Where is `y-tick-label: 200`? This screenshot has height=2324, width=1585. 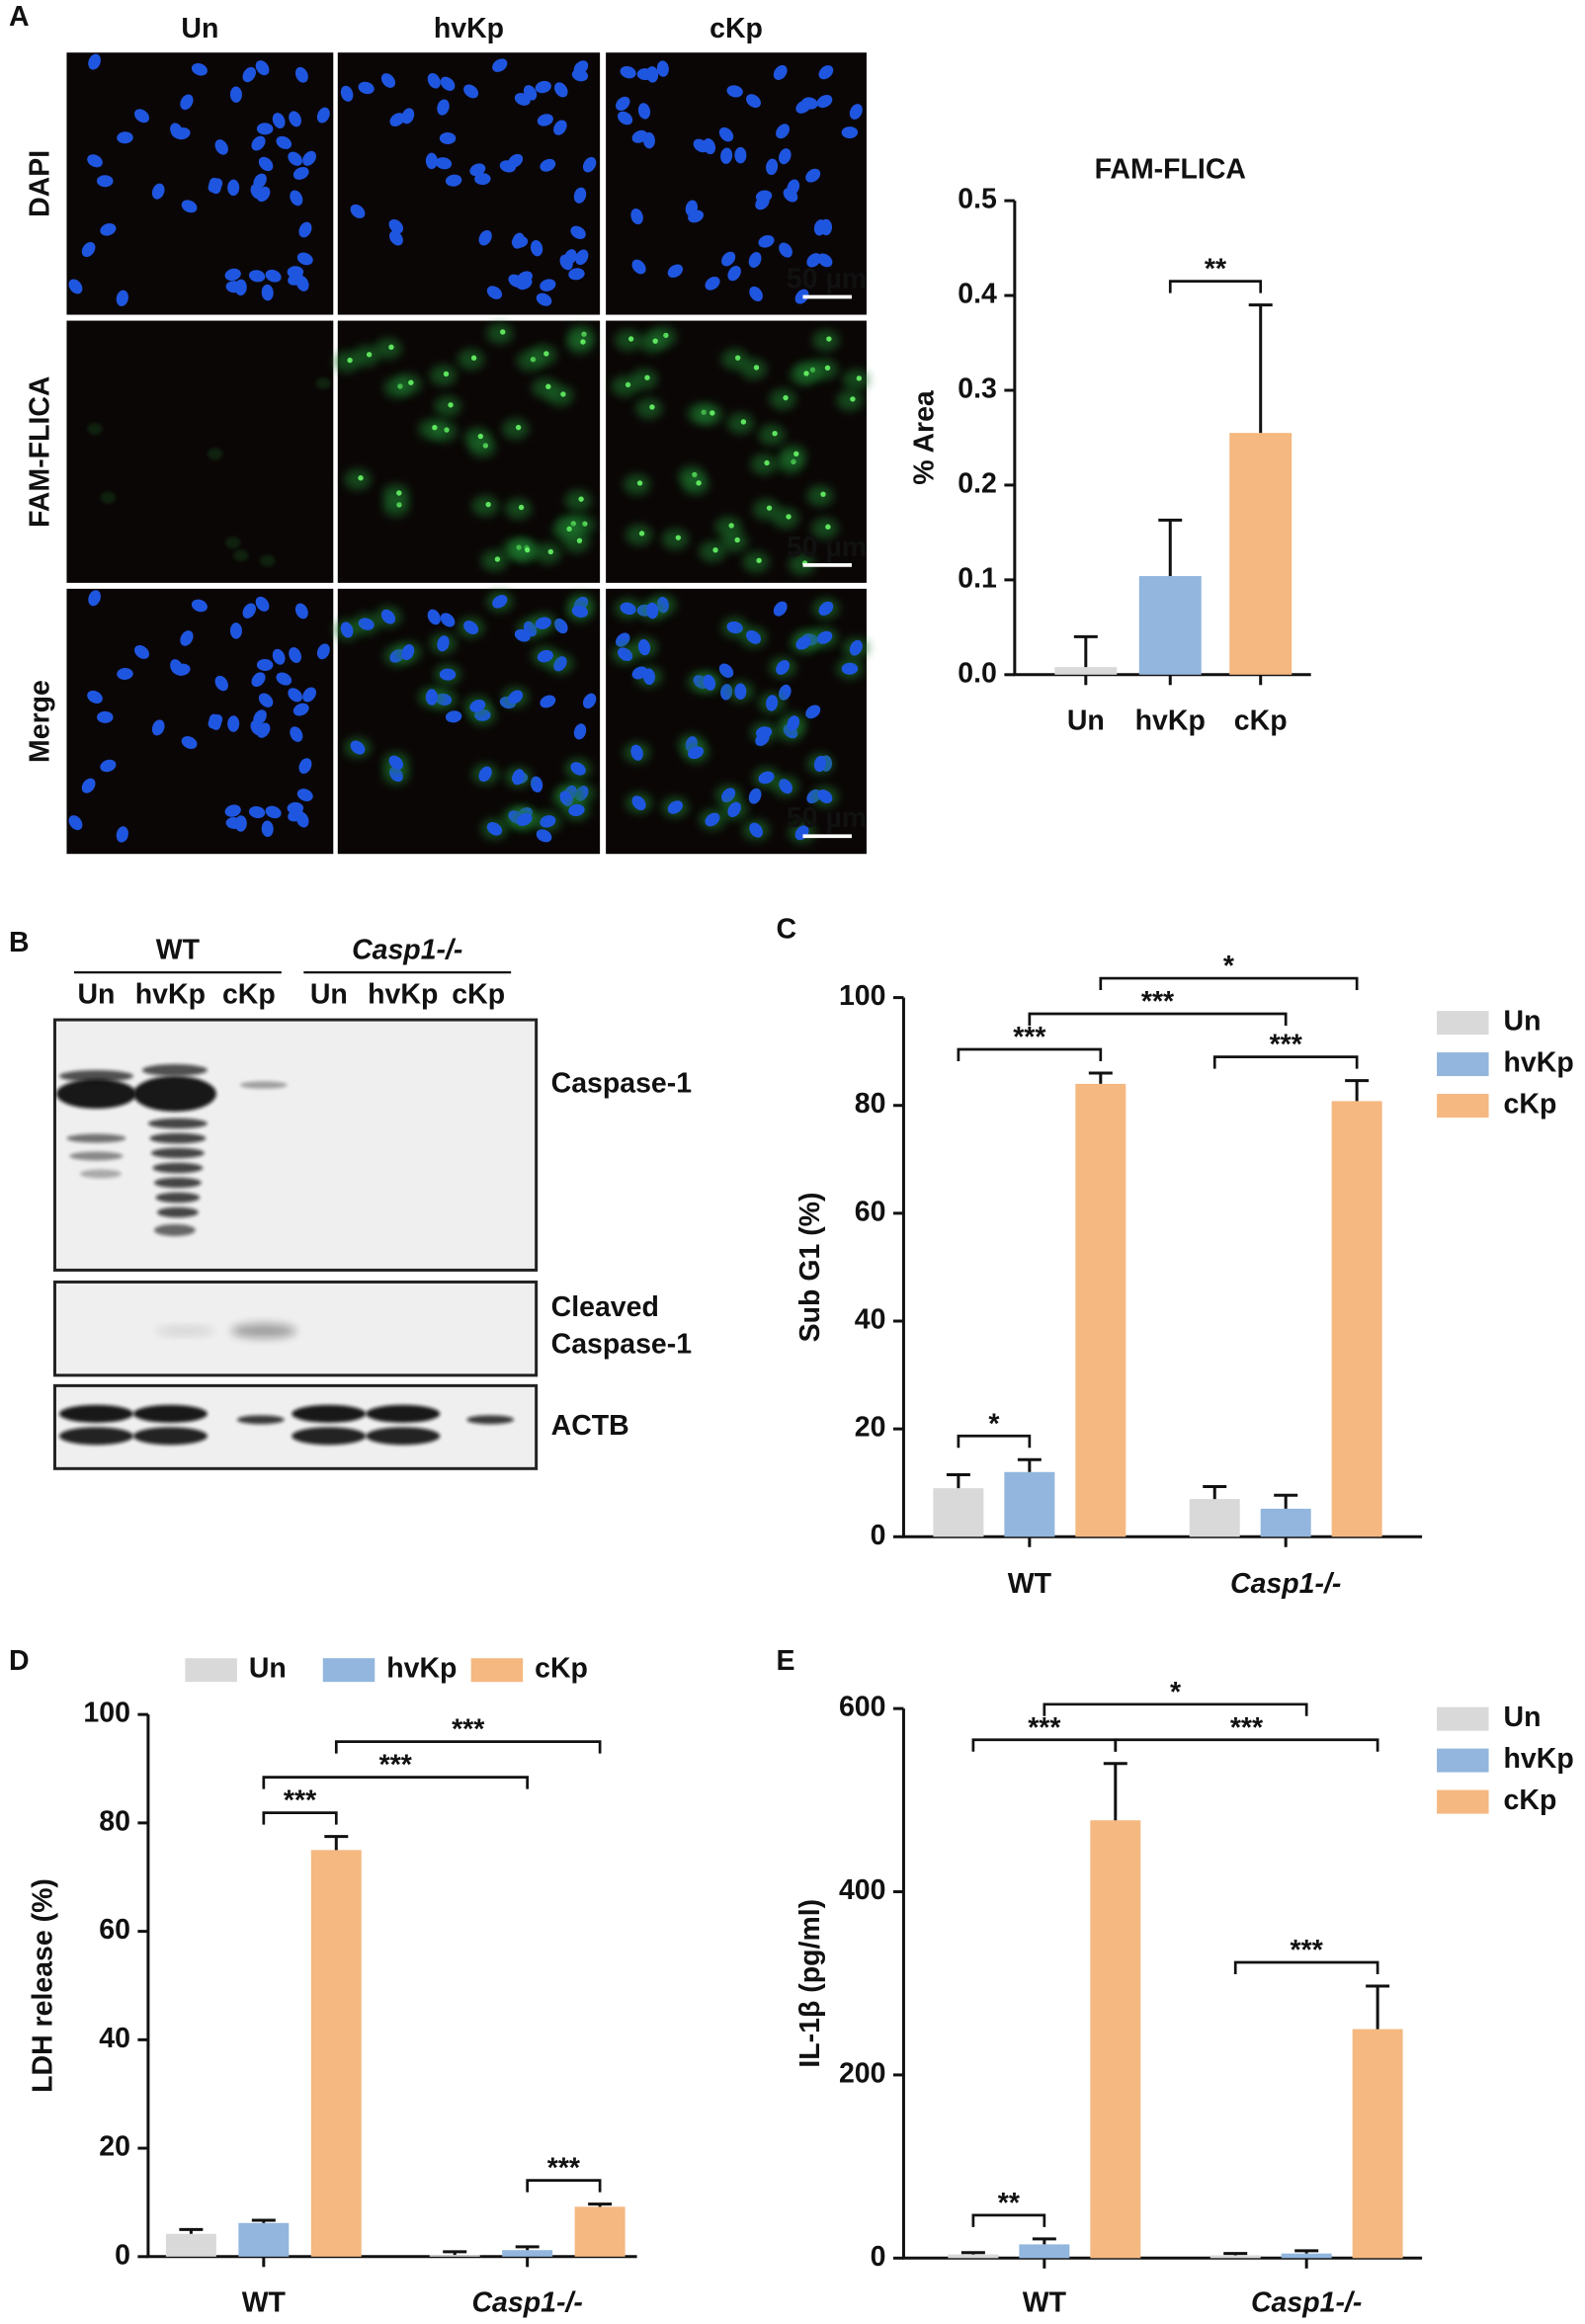 y-tick-label: 200 is located at coordinates (862, 2073).